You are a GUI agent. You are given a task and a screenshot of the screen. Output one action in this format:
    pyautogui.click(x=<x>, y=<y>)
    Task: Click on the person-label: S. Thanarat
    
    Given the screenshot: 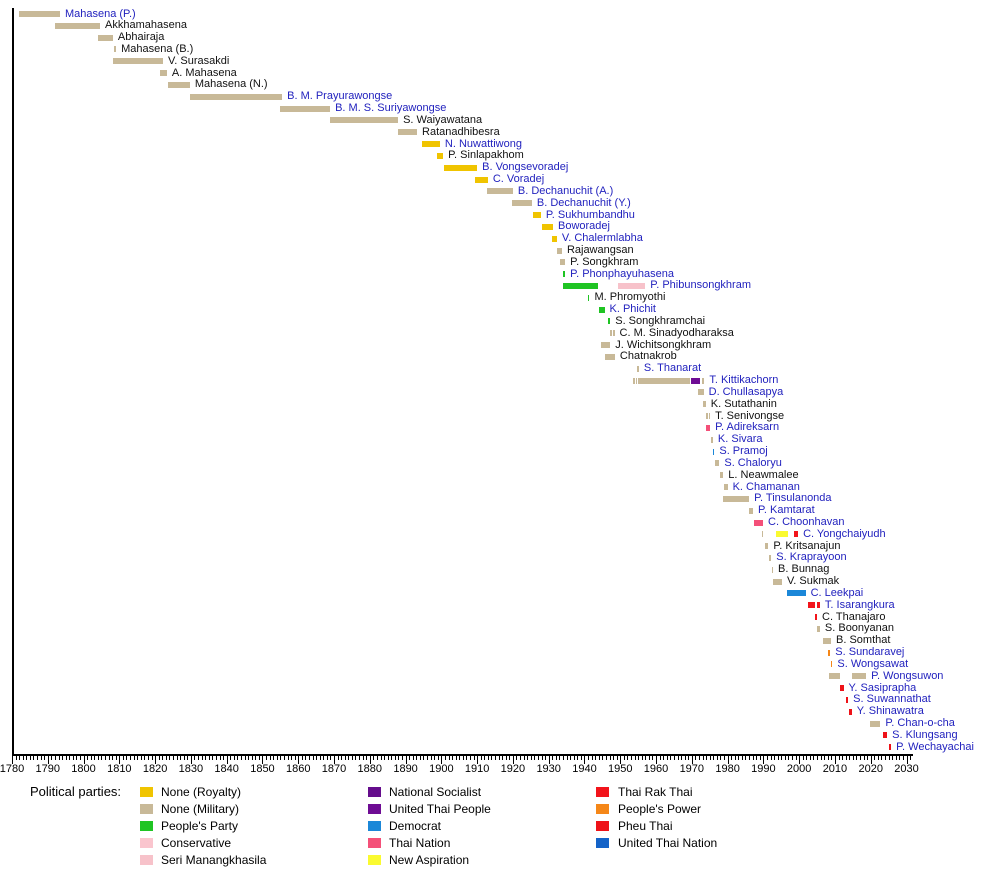 What is the action you would take?
    pyautogui.click(x=672, y=368)
    